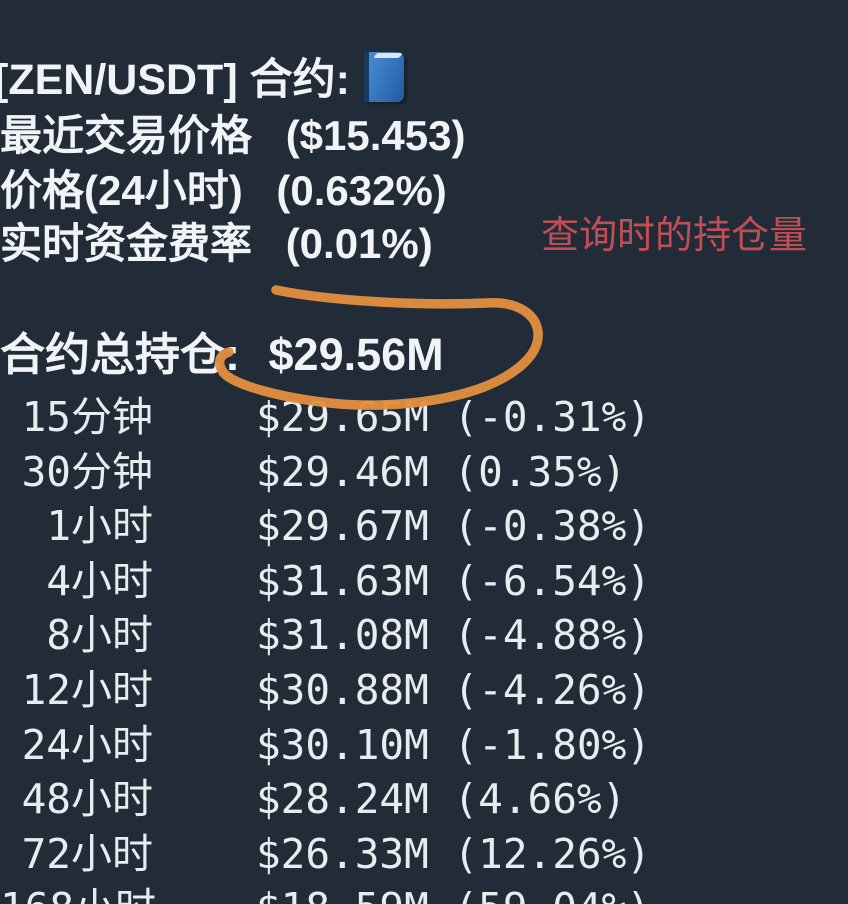  I want to click on oi-change: (-1.80%), so click(552, 745).